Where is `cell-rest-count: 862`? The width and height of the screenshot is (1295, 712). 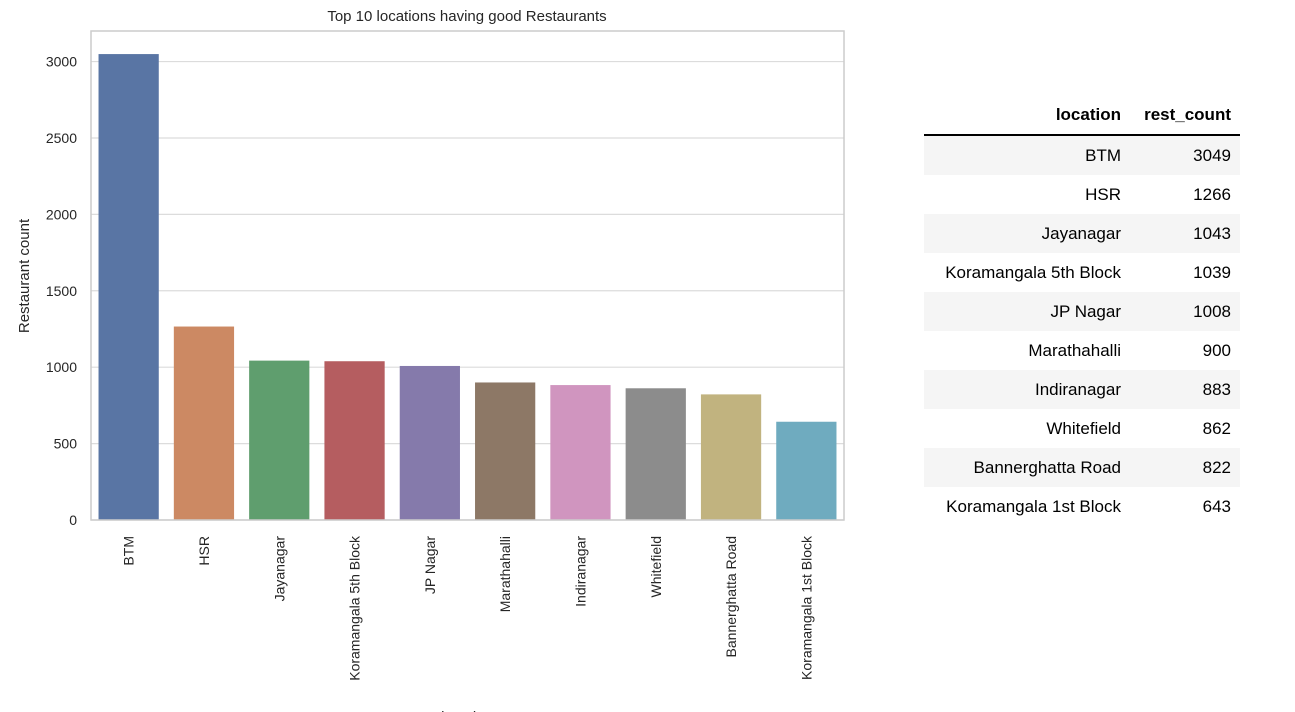 cell-rest-count: 862 is located at coordinates (1216, 428).